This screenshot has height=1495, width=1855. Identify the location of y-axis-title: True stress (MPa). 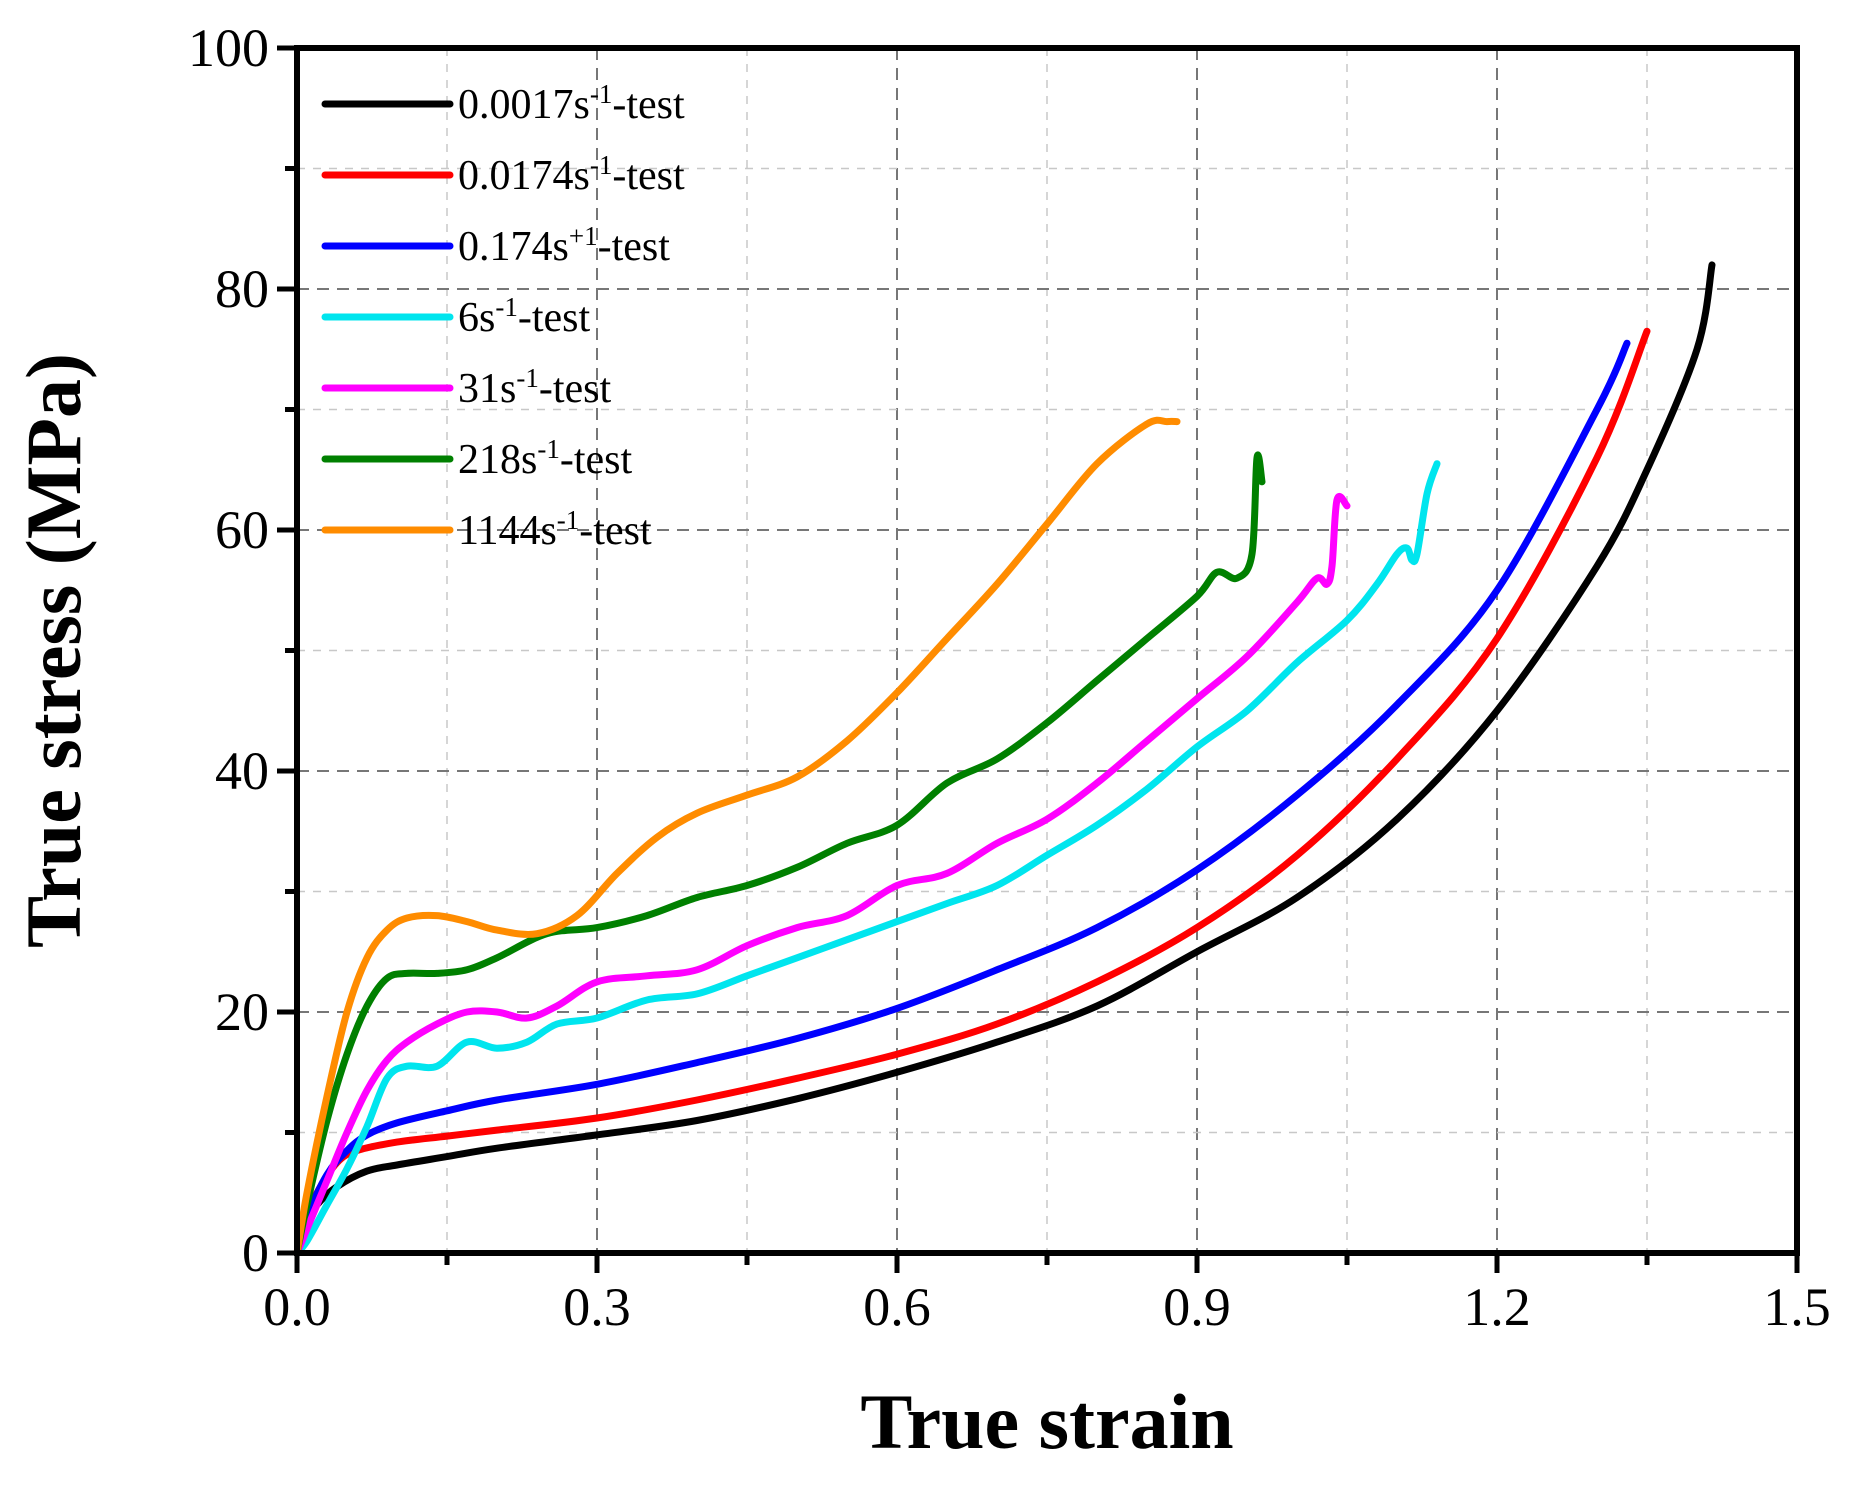
(53, 650).